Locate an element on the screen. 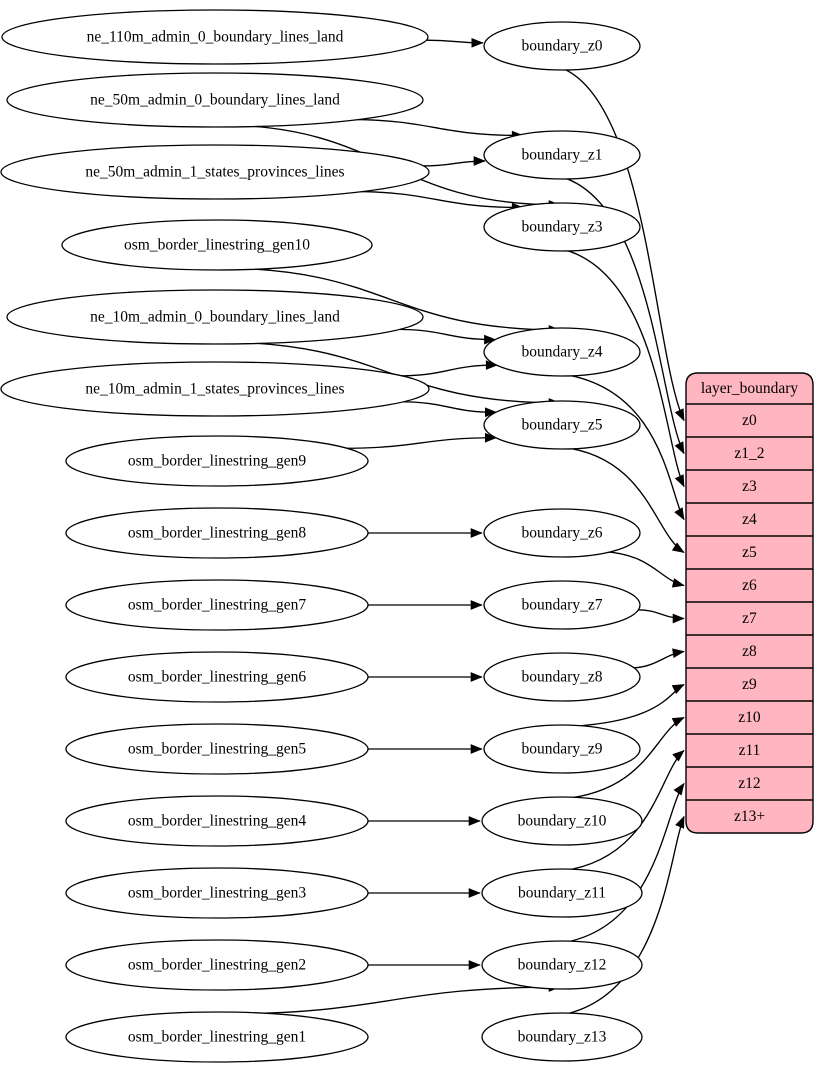 The width and height of the screenshot is (827, 1067). node-label: osm_border_linestring_gen8 is located at coordinates (217, 533).